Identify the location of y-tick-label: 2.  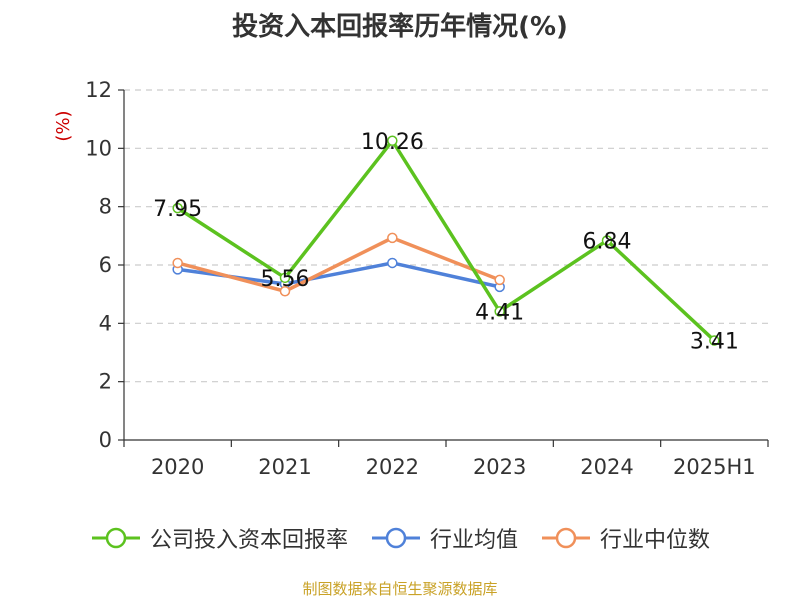
(105, 382).